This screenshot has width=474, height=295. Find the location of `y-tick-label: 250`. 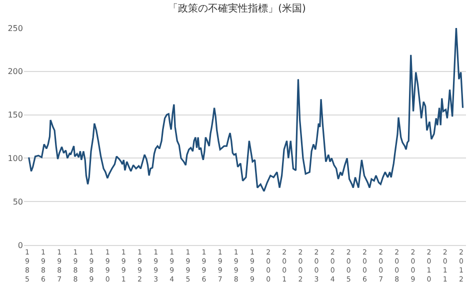

y-tick-label: 250 is located at coordinates (15, 28).